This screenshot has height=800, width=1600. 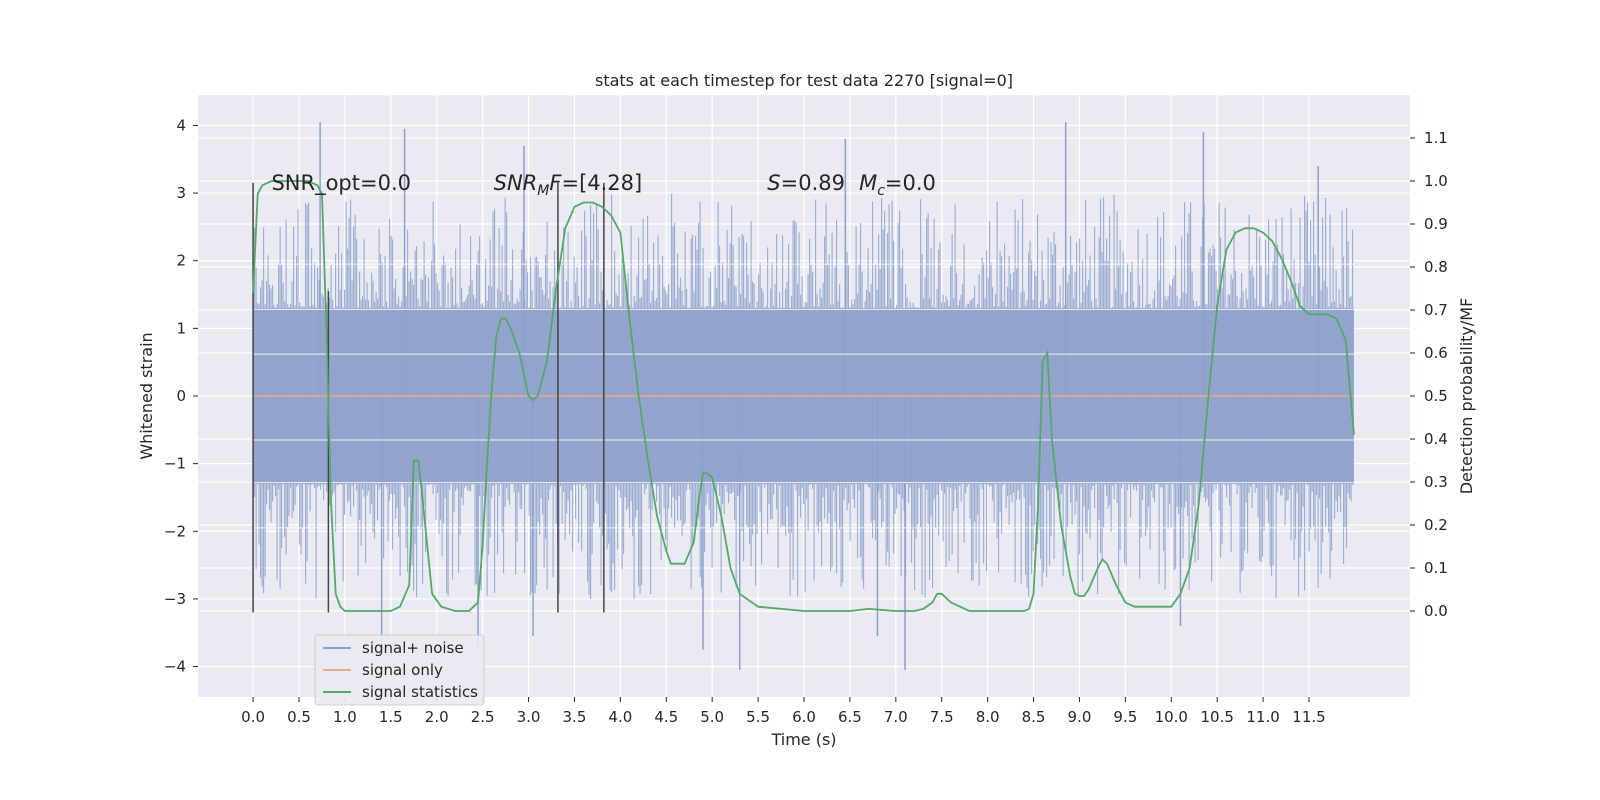 What do you see at coordinates (253, 717) in the screenshot?
I see `x-tick-label: 0.0` at bounding box center [253, 717].